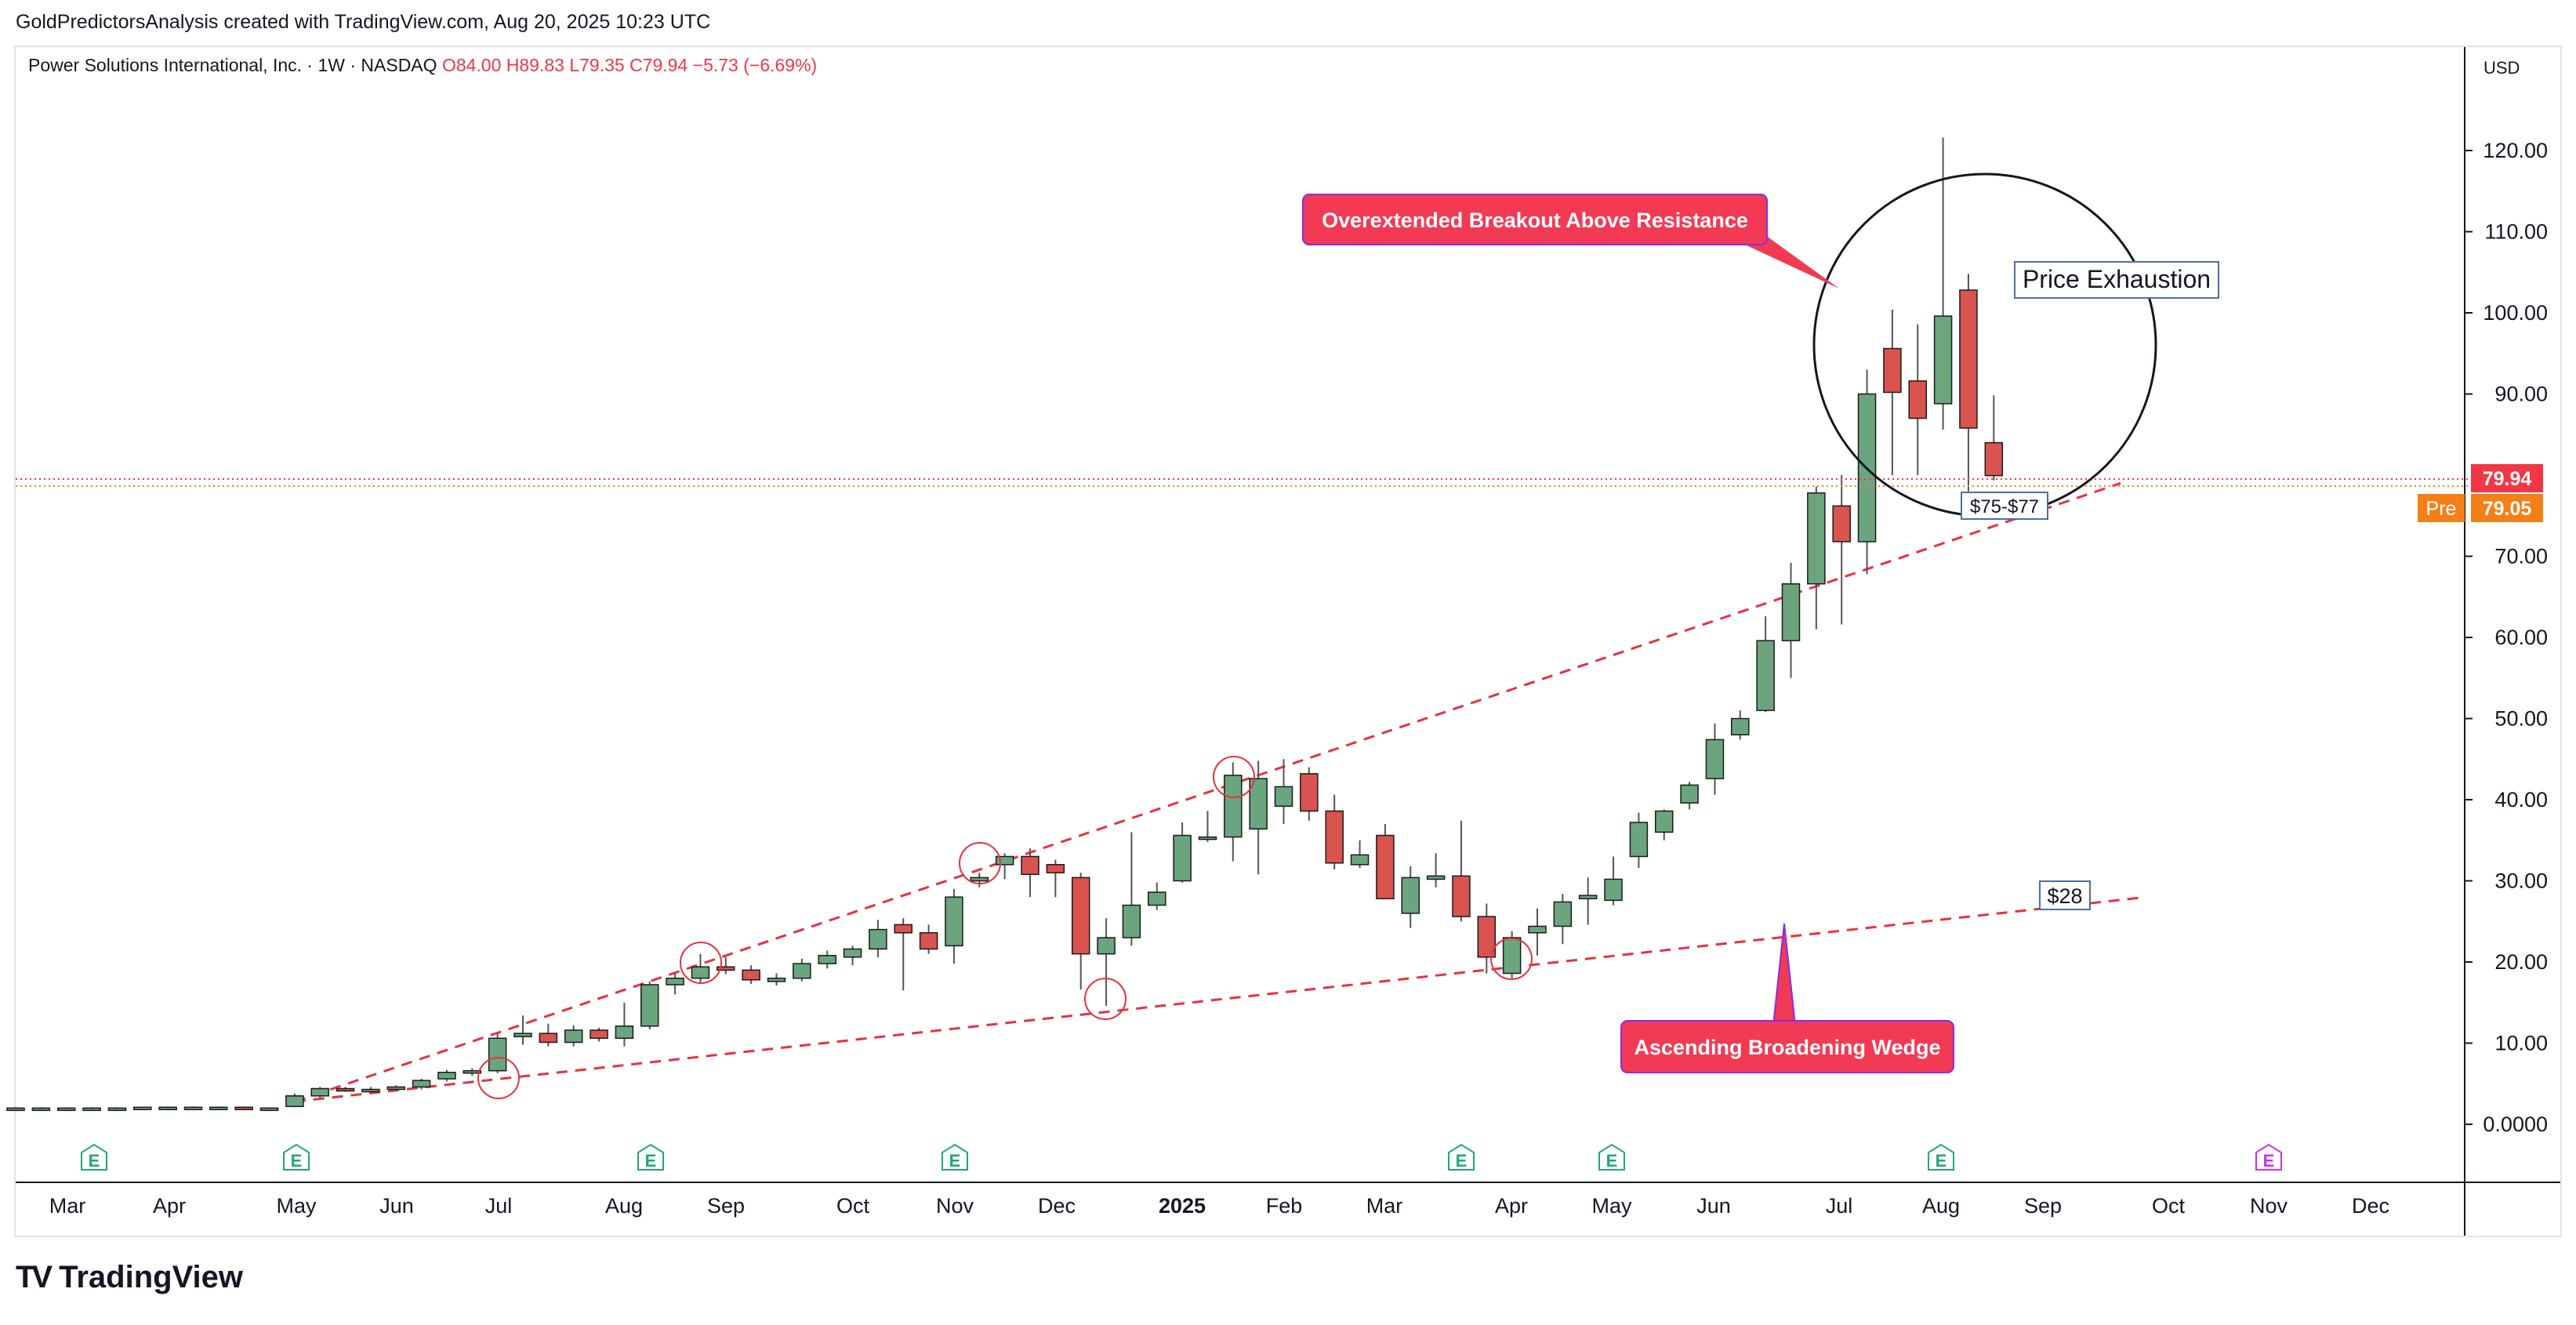  I want to click on breakout-callout: Overextended Breakout Above Resistance, so click(1571, 241).